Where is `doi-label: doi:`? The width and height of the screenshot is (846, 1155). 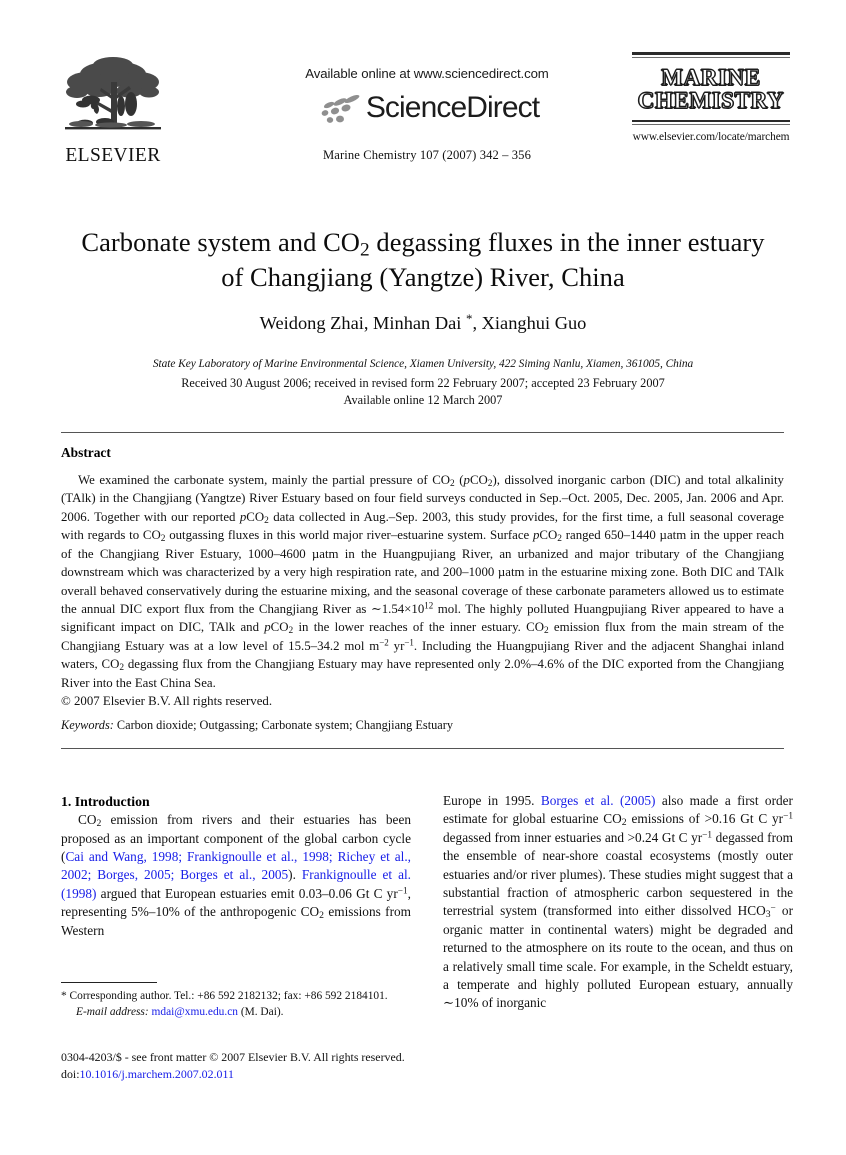
doi-label: doi: is located at coordinates (70, 1074).